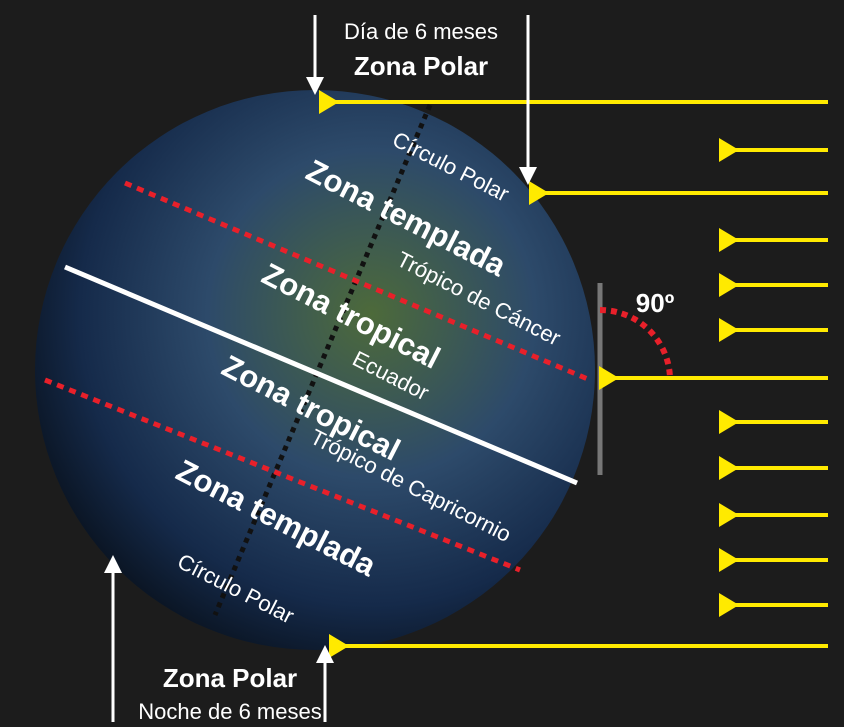 The width and height of the screenshot is (844, 727). I want to click on angle-label: 90º, so click(655, 303).